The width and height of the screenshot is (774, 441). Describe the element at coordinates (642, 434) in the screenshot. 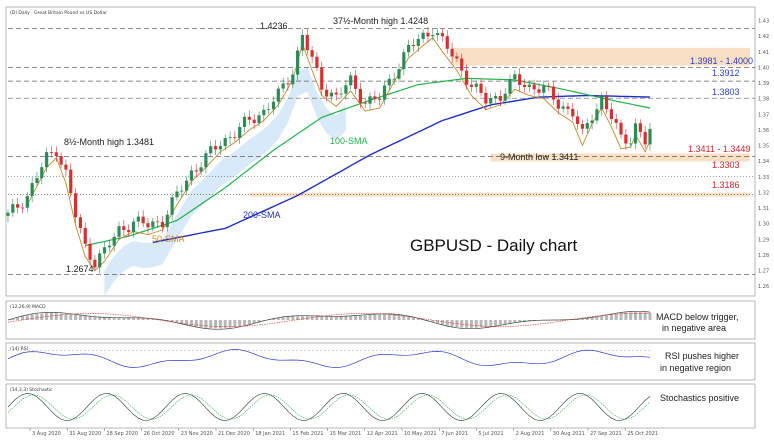

I see `x-tick-label: 25 Oct 2021` at that location.